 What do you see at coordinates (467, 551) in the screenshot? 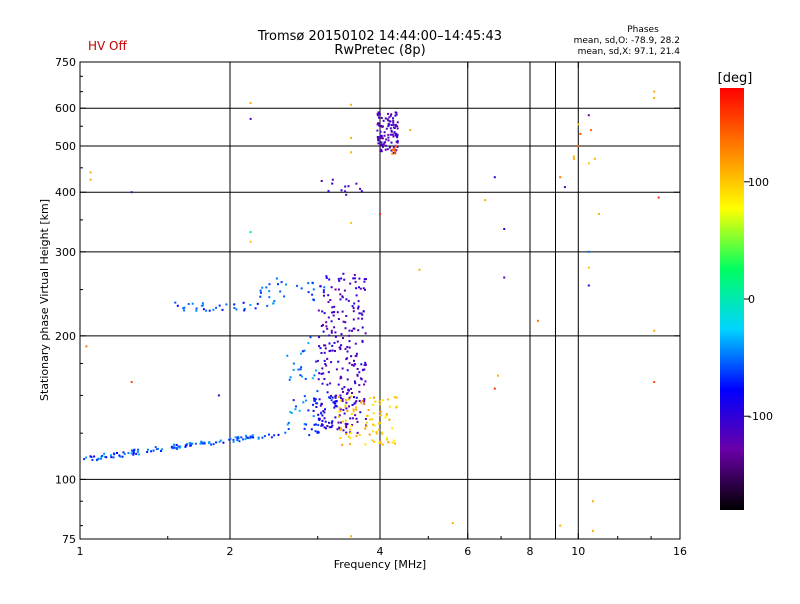
I see `x-tick-label: 6` at bounding box center [467, 551].